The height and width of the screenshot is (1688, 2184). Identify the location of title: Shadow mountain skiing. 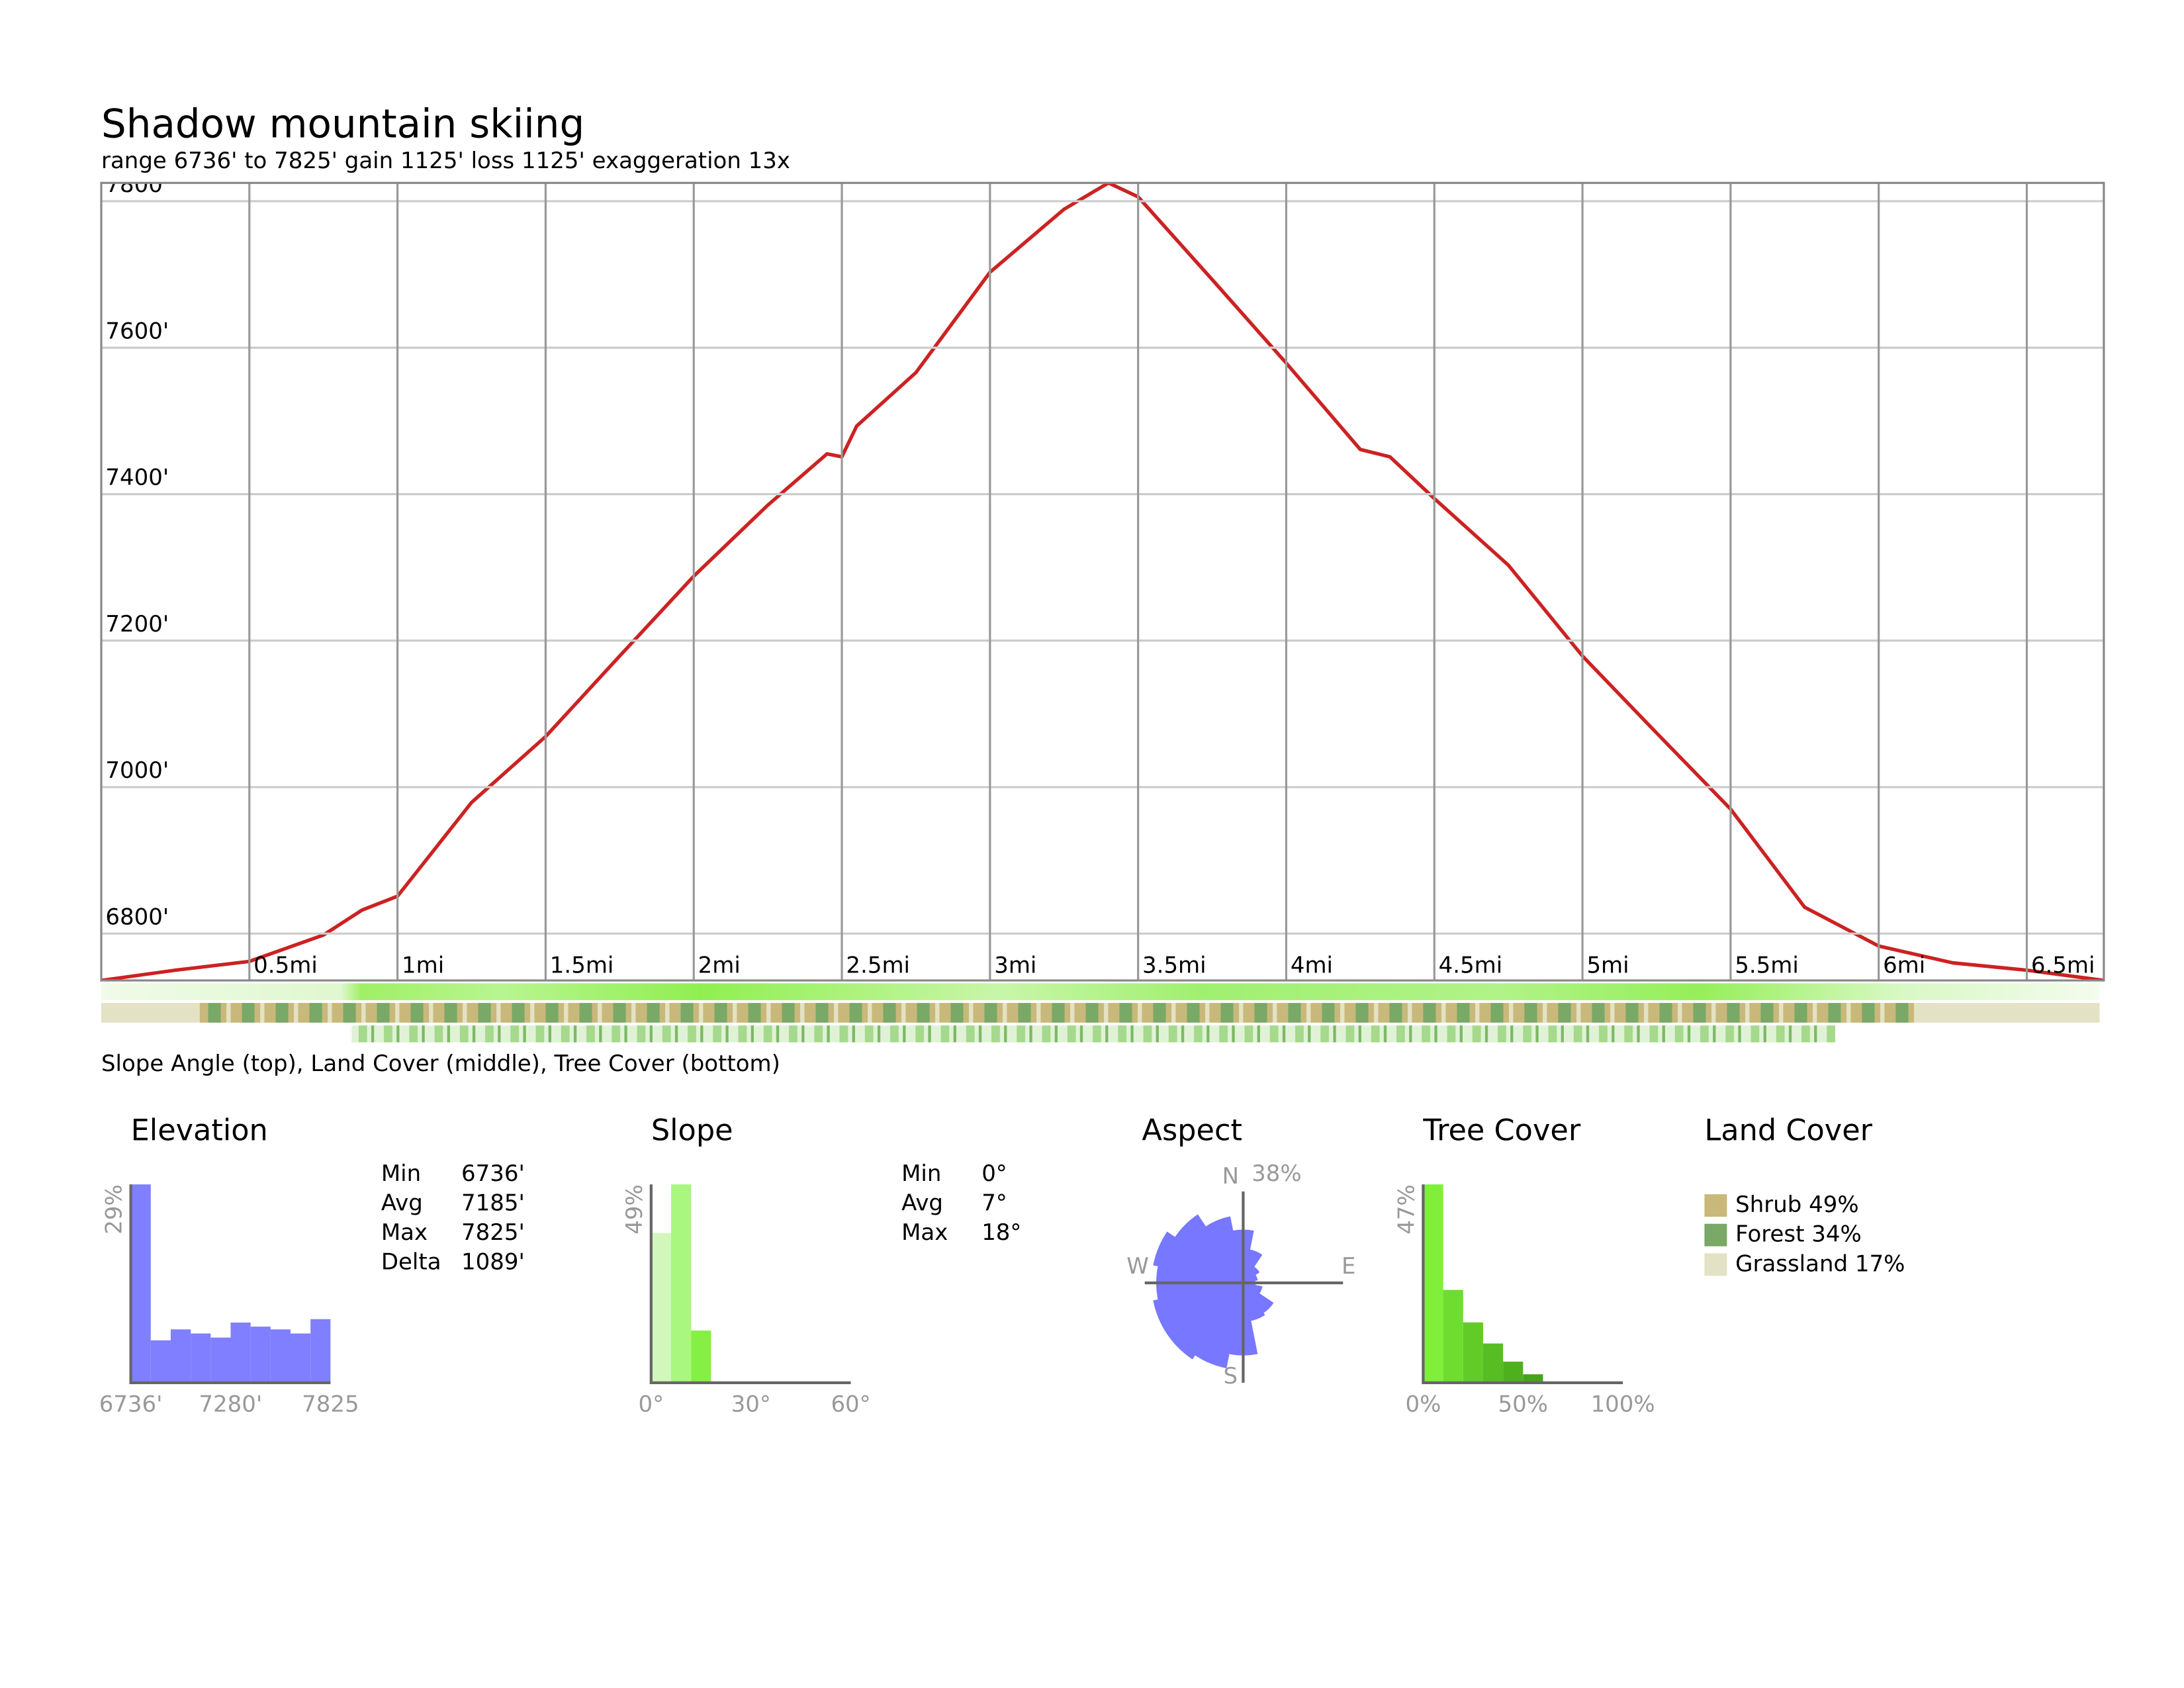
(343, 124).